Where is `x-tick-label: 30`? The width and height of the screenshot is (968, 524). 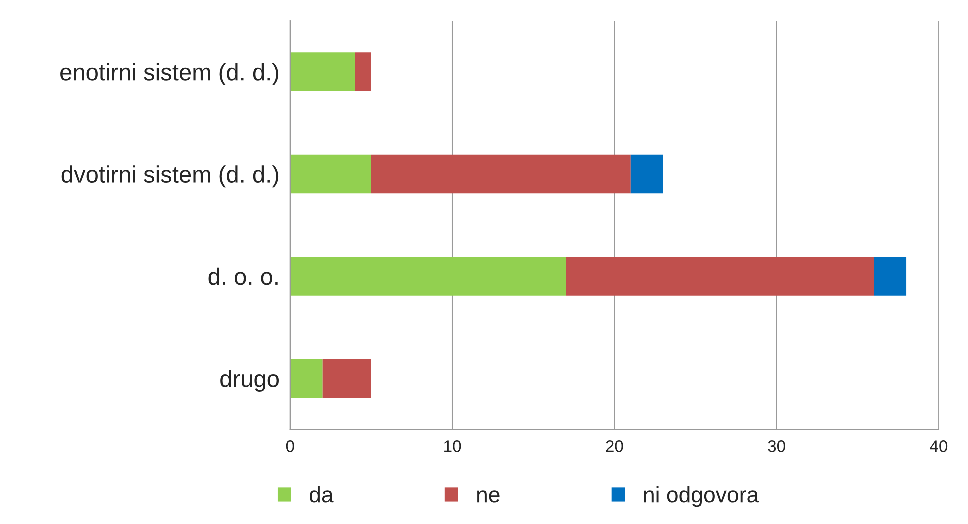 x-tick-label: 30 is located at coordinates (777, 446).